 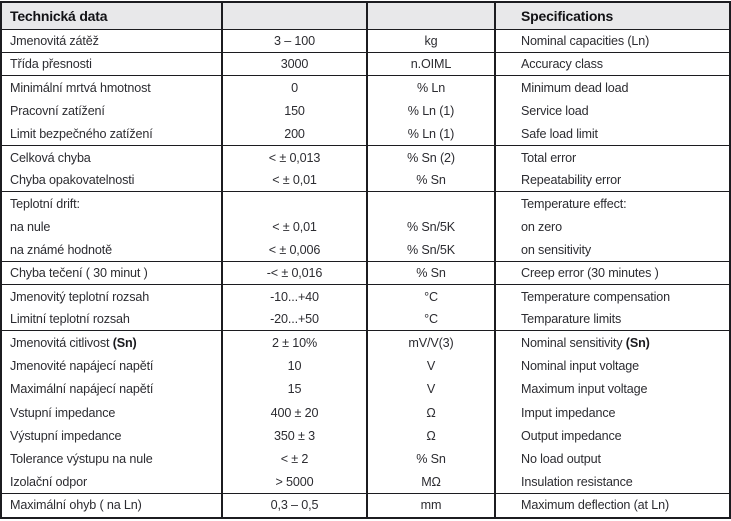 What do you see at coordinates (112, 413) in the screenshot?
I see `czech-label: Vstupní impedance` at bounding box center [112, 413].